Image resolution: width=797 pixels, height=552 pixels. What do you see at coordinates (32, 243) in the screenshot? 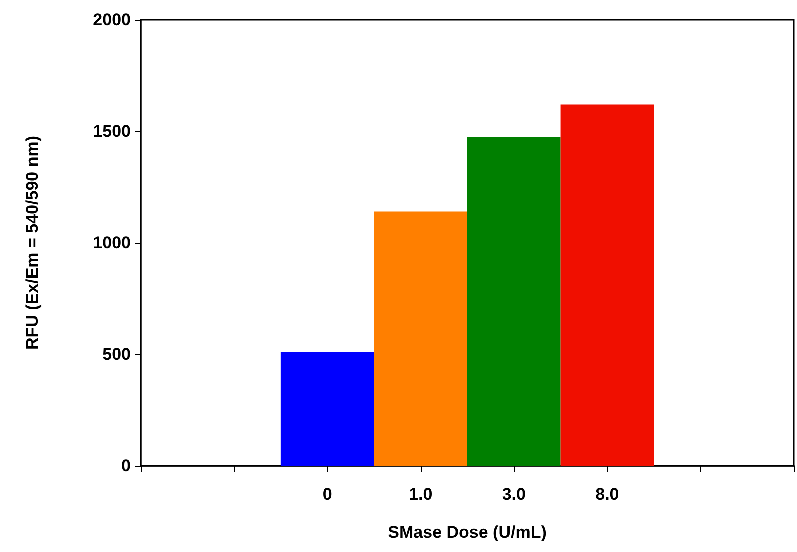
I see `y-axis-title: RFU (Ex/Em = 540/590 nm)` at bounding box center [32, 243].